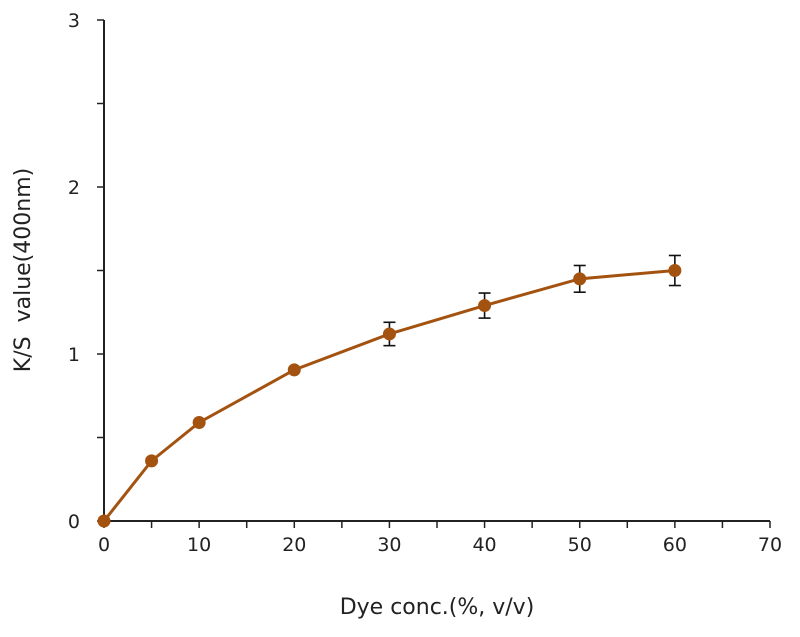 The width and height of the screenshot is (800, 637). Describe the element at coordinates (437, 607) in the screenshot. I see `x-axis-label: Dye conc.(%, v/v)` at that location.